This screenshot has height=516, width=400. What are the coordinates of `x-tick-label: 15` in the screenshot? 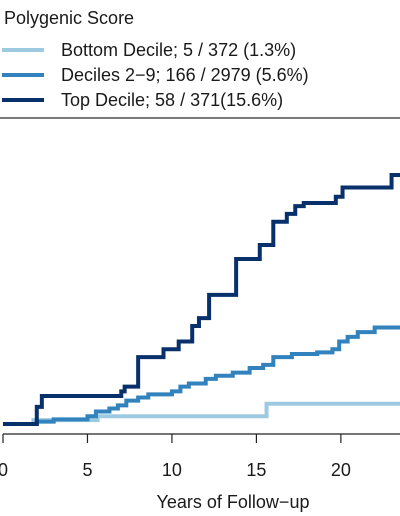 It's located at (256, 470).